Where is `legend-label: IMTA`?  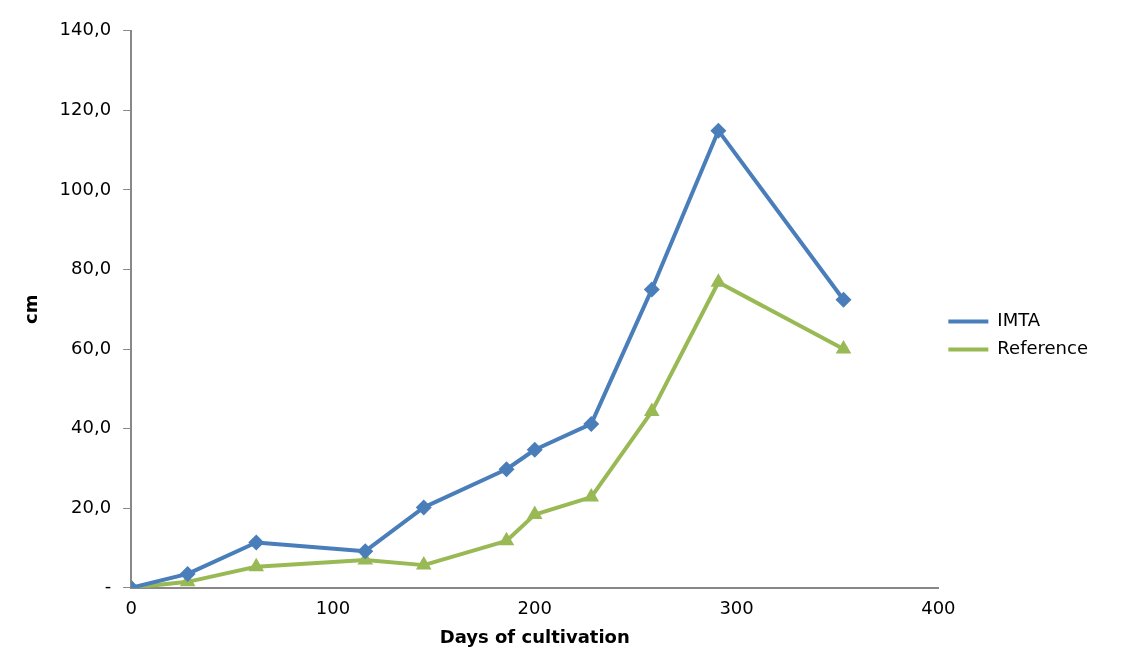 legend-label: IMTA is located at coordinates (1019, 320).